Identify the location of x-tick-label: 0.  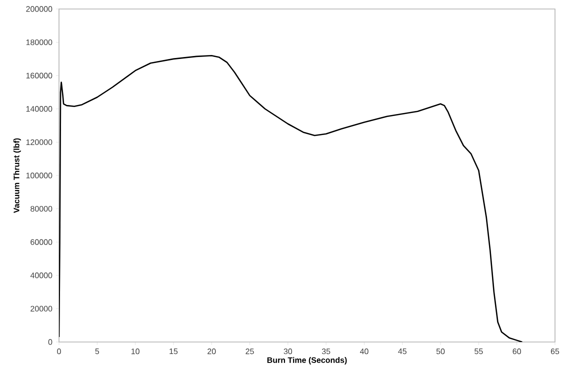
(59, 351).